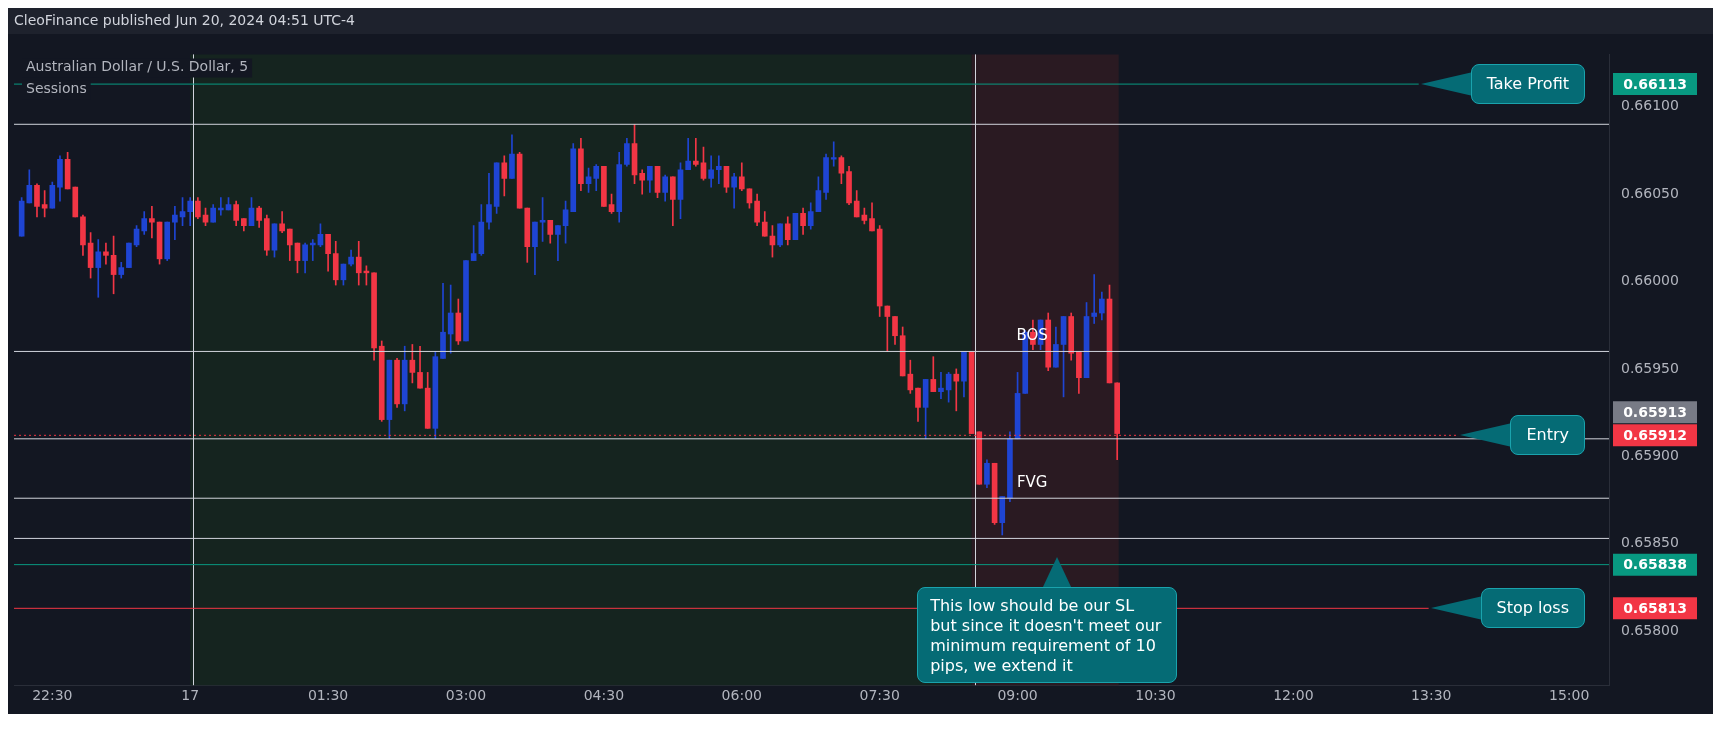 Image resolution: width=1721 pixels, height=729 pixels. I want to click on ref-line-label: Entry, so click(1547, 435).